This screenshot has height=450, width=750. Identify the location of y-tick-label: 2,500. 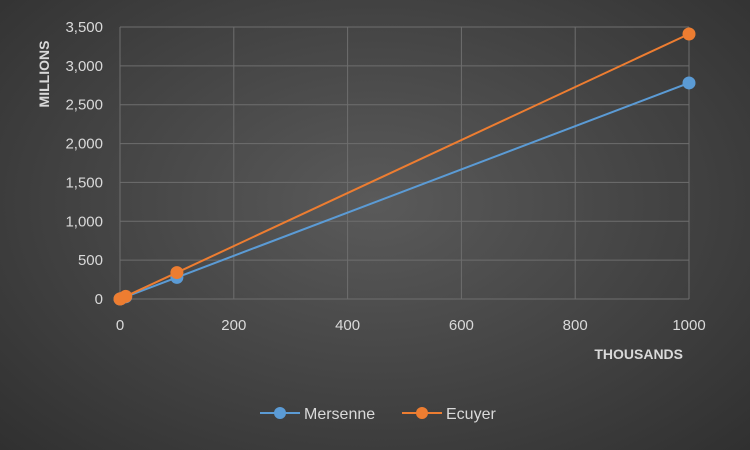
(84, 105).